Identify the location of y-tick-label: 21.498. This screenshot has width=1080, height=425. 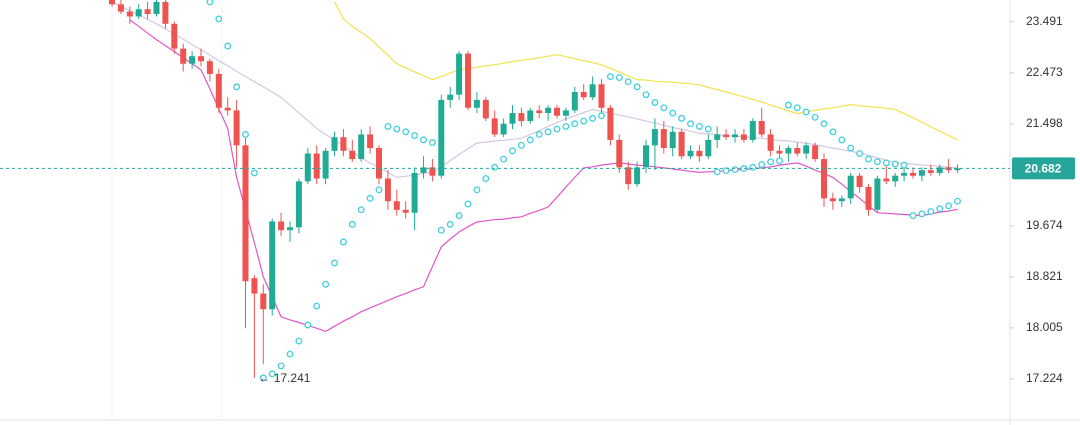
(1044, 123).